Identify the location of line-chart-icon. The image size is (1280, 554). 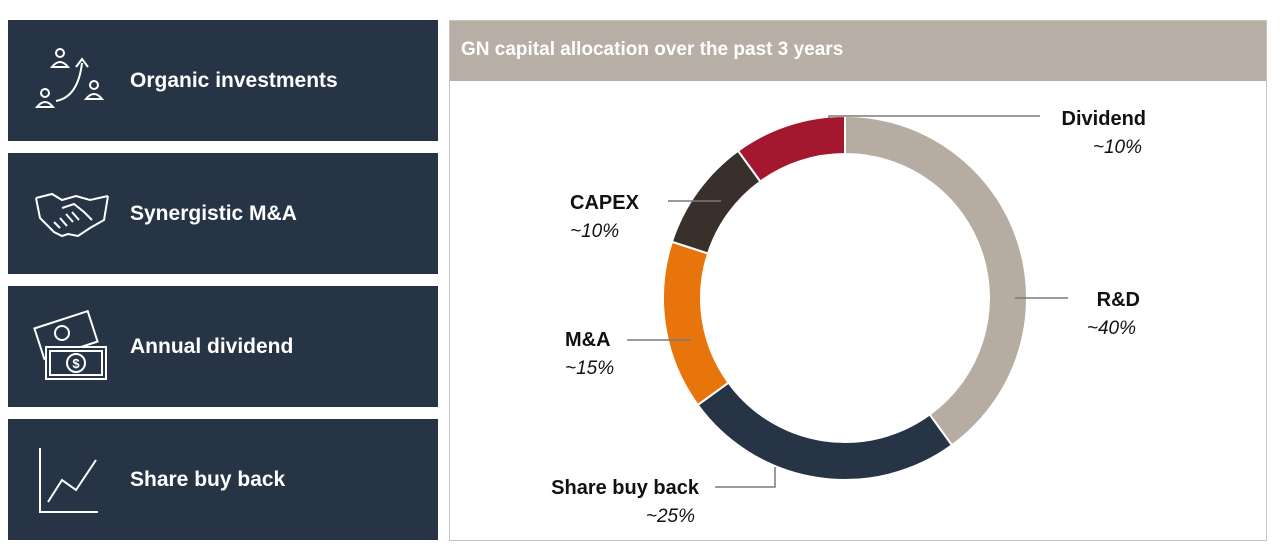
(72, 480).